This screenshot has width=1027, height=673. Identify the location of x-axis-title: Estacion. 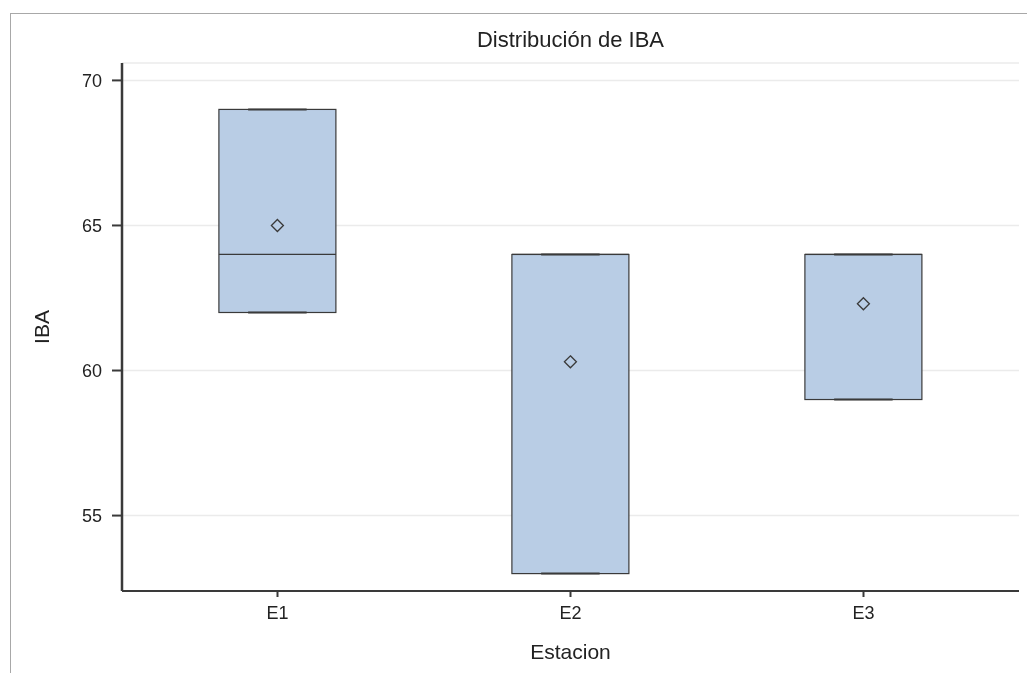
(570, 651).